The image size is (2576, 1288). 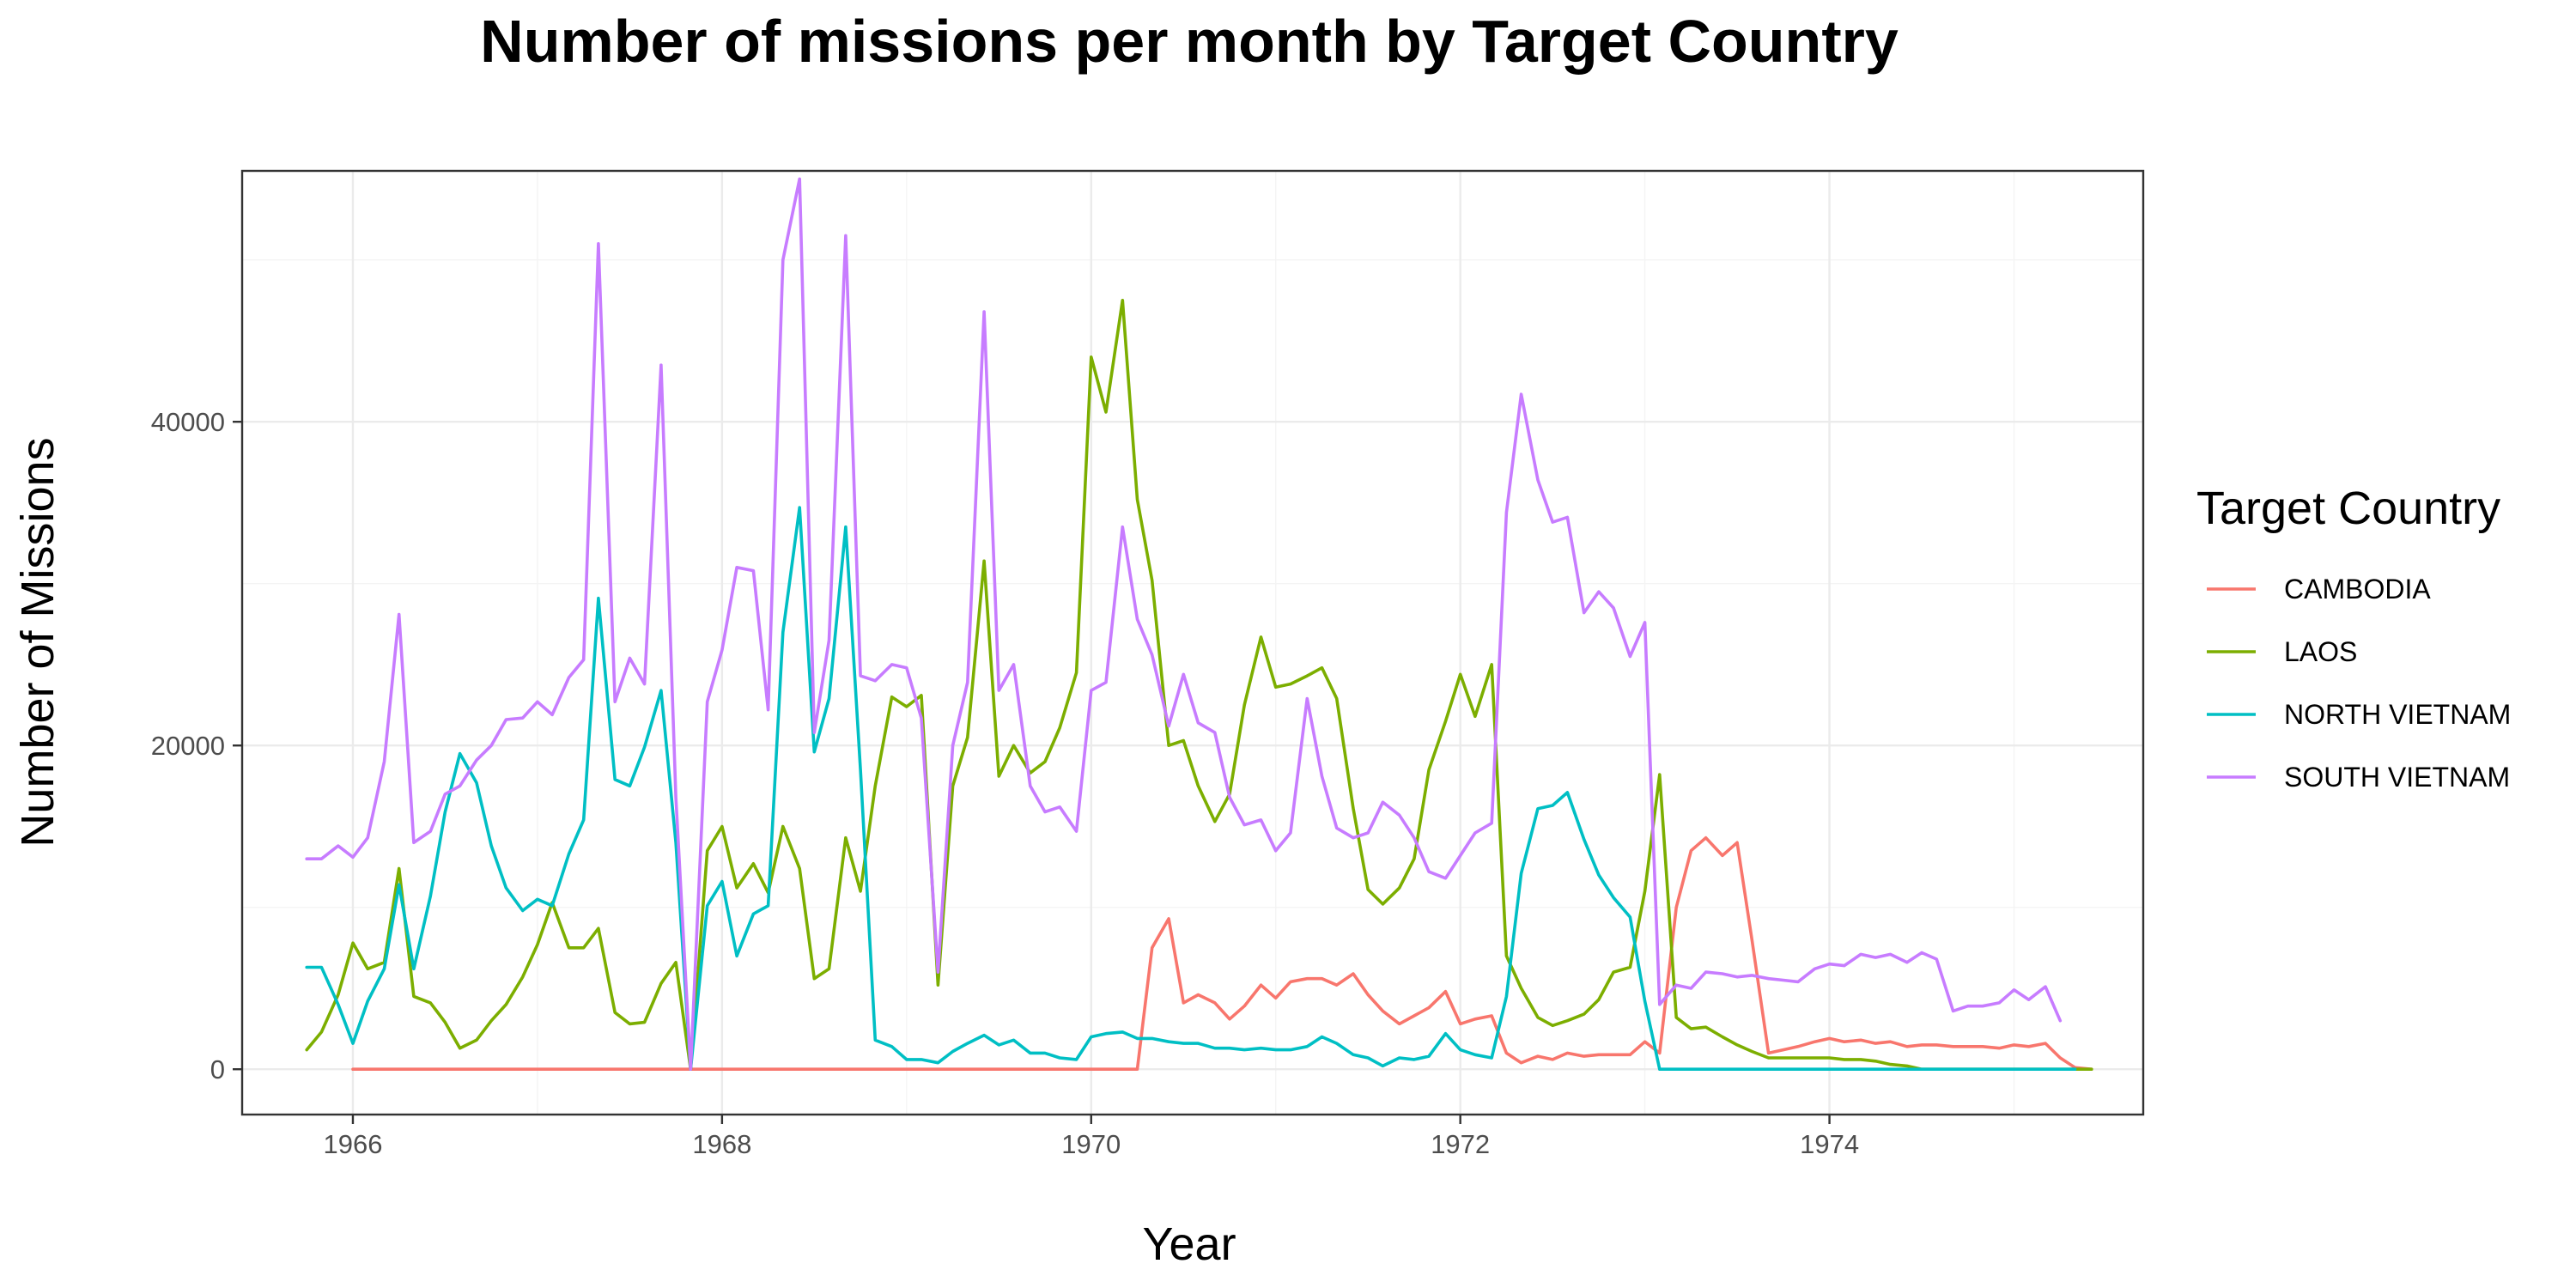 I want to click on legend-label-laos: LAOS, so click(x=2320, y=651).